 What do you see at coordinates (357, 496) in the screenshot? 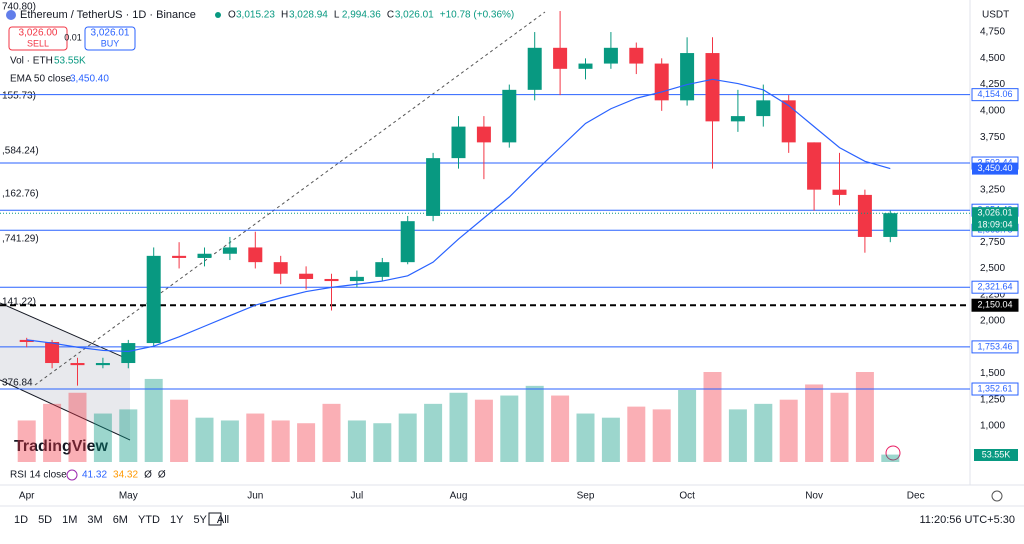
I see `x-tick-label: Jul` at bounding box center [357, 496].